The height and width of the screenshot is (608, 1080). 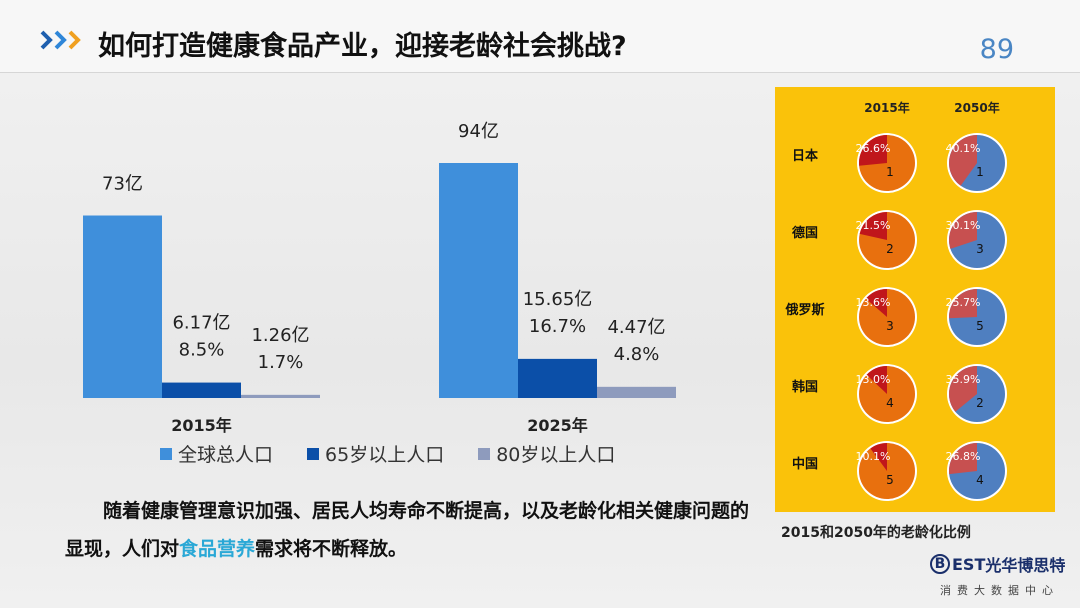 I want to click on bar-value-label: 15.65亿, so click(x=558, y=299).